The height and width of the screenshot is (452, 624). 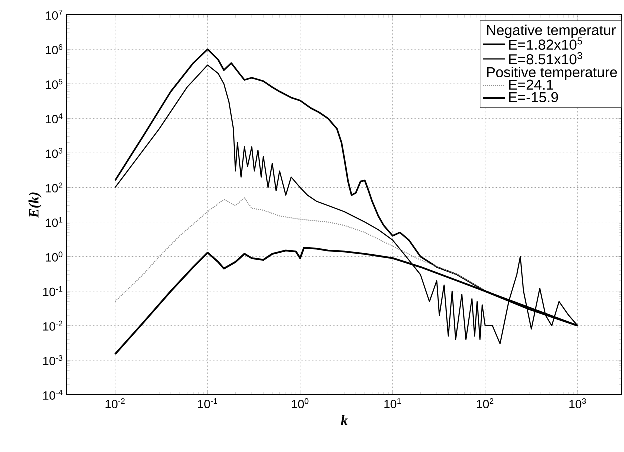 What do you see at coordinates (54, 49) in the screenshot?
I see `y-tick-label: 10$^{6}$` at bounding box center [54, 49].